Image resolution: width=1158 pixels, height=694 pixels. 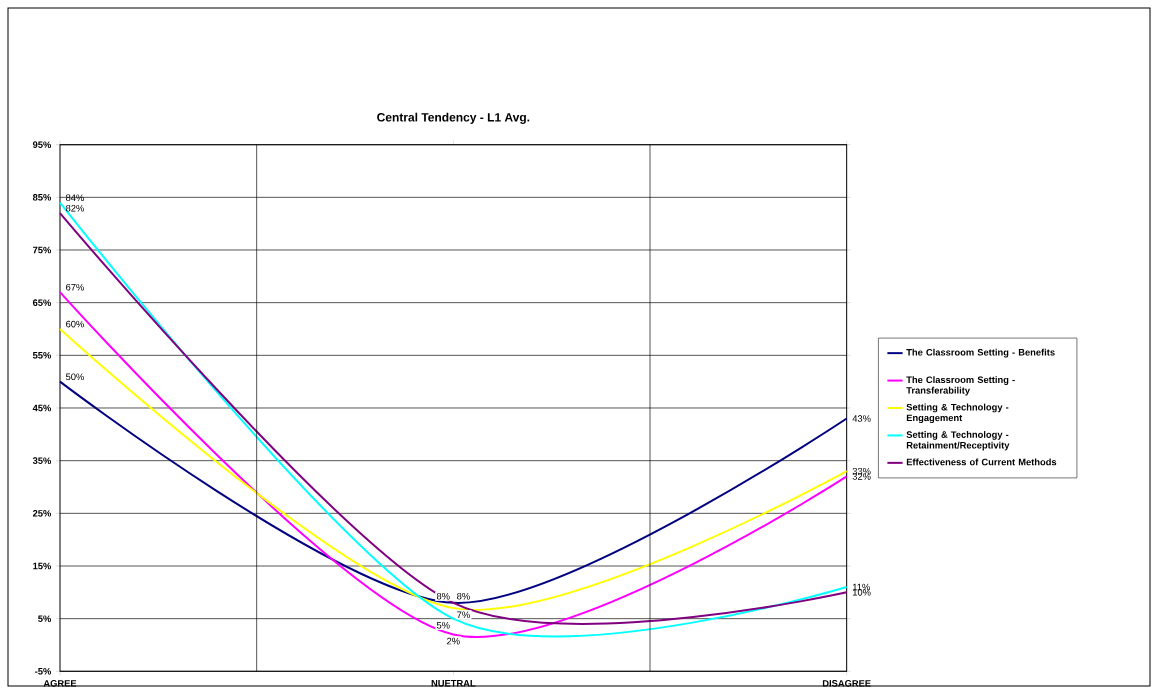 I want to click on data-label: 11%, so click(x=861, y=587).